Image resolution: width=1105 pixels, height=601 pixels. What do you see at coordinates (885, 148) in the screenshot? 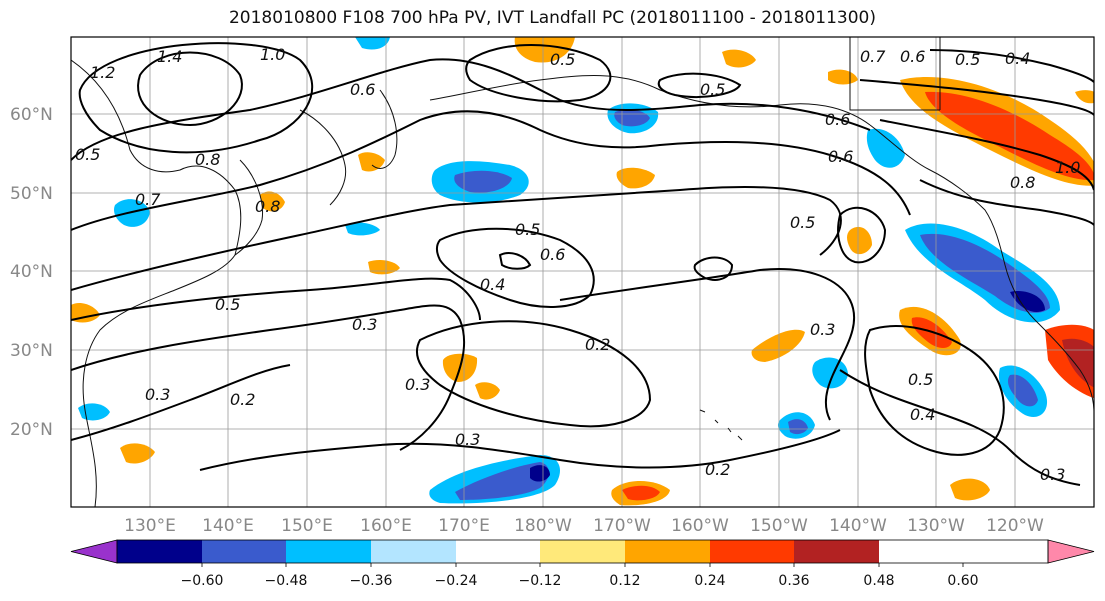
I see `anomaly-negative-145w-55n` at bounding box center [885, 148].